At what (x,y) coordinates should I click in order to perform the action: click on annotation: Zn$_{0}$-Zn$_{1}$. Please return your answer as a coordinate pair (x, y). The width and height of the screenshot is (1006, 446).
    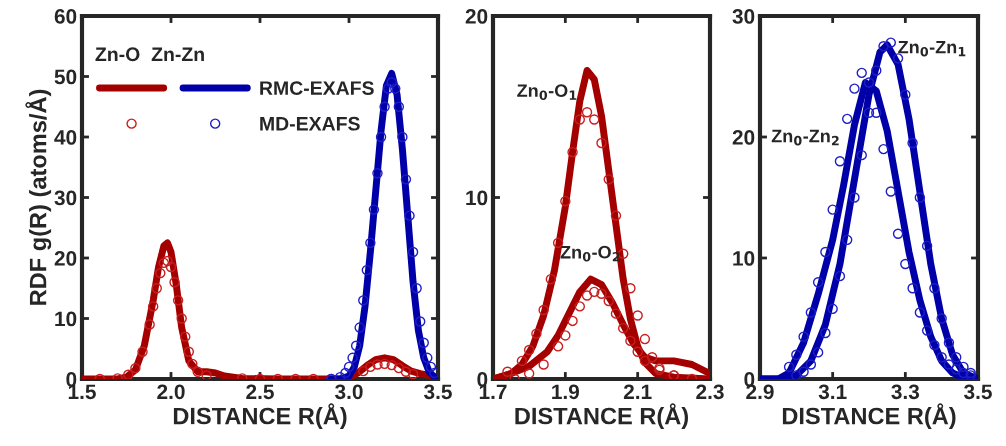
    Looking at the image, I should click on (932, 48).